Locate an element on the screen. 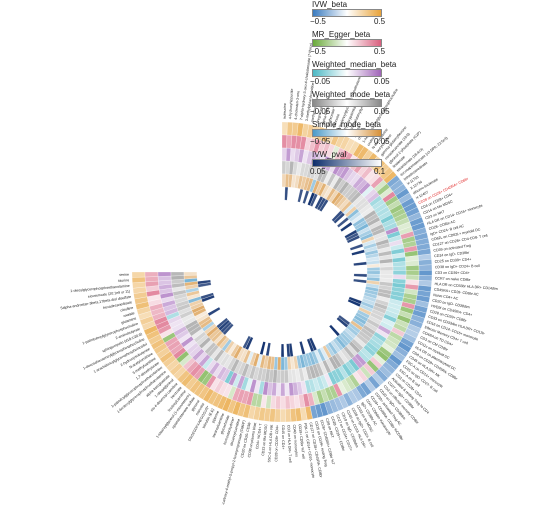 Image resolution: width=550 pixels, height=505 pixels. row-label: eicosenoate (20:1n9 or 11) is located at coordinates (109, 293).